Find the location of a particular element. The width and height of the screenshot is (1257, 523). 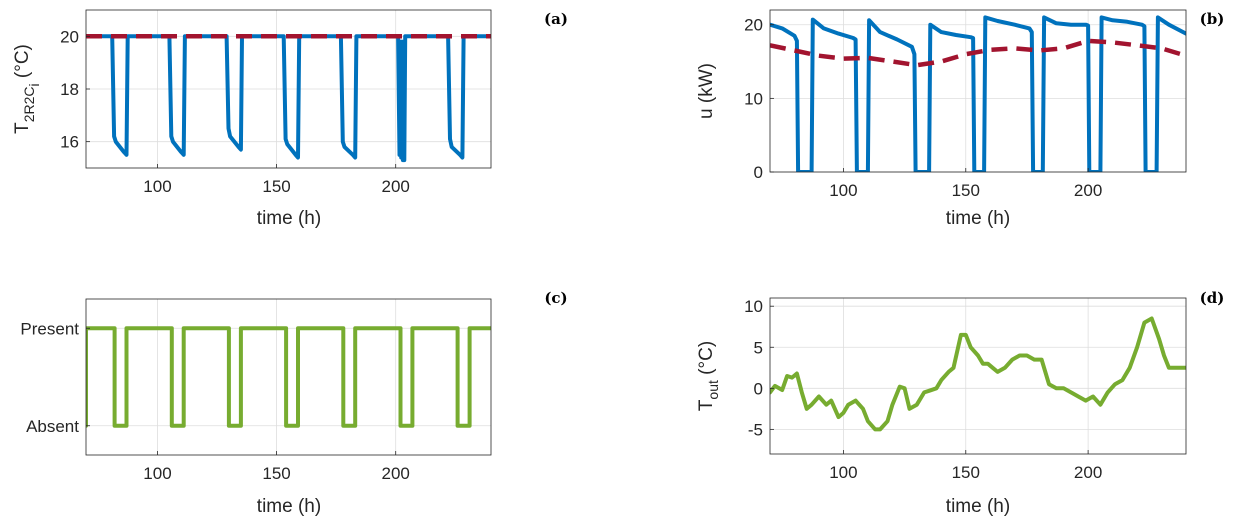

panel-label: (d) is located at coordinates (1212, 298).